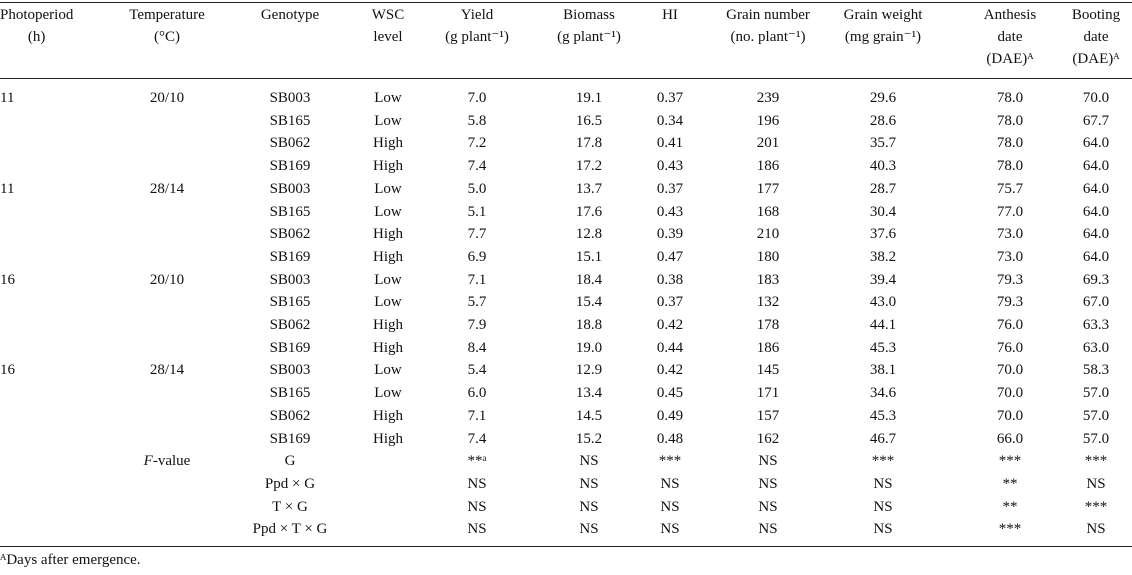  What do you see at coordinates (477, 120) in the screenshot?
I see `cell-yield: 5.8` at bounding box center [477, 120].